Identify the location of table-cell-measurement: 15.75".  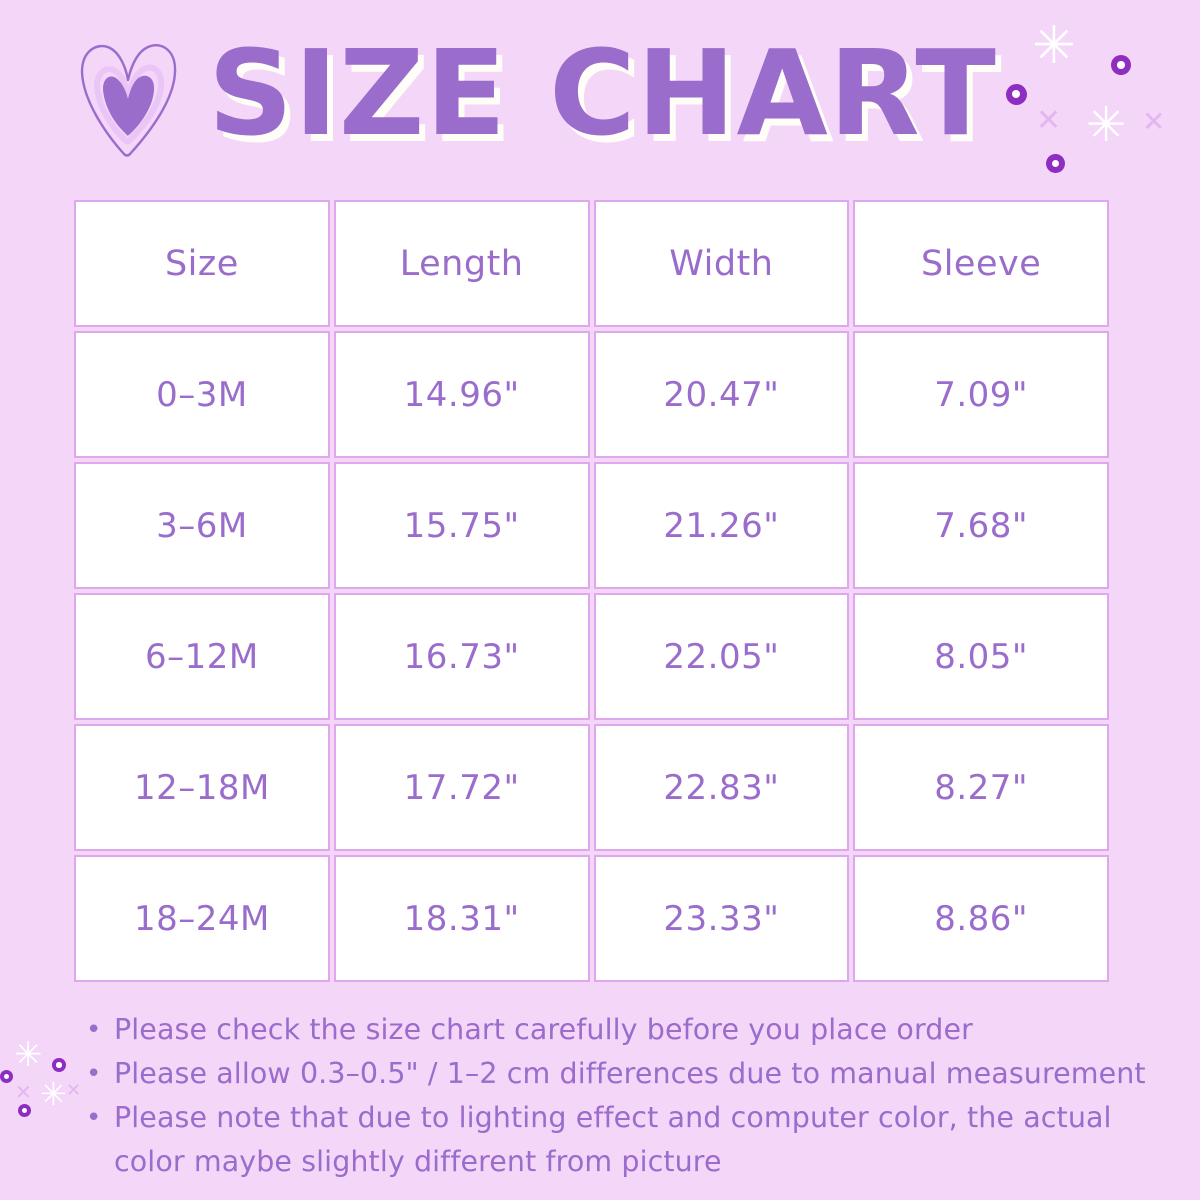
(461, 525).